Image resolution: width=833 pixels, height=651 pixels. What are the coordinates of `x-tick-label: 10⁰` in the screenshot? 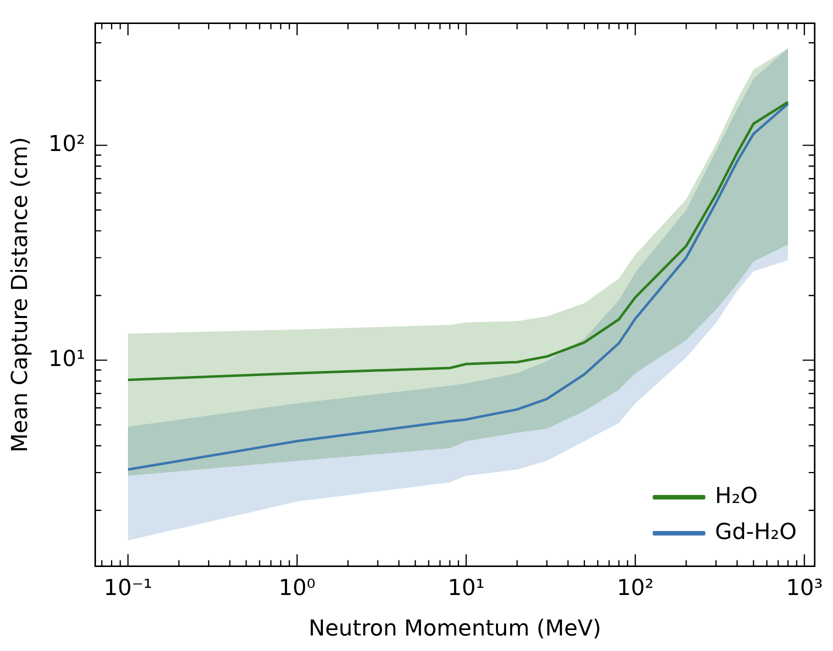 It's located at (297, 589).